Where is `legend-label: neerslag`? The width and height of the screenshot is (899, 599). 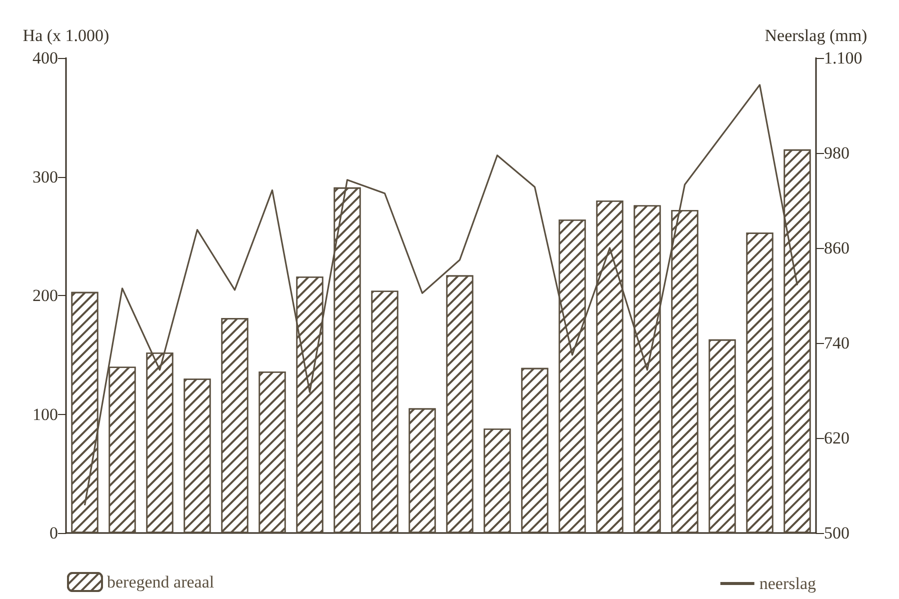 legend-label: neerslag is located at coordinates (787, 583).